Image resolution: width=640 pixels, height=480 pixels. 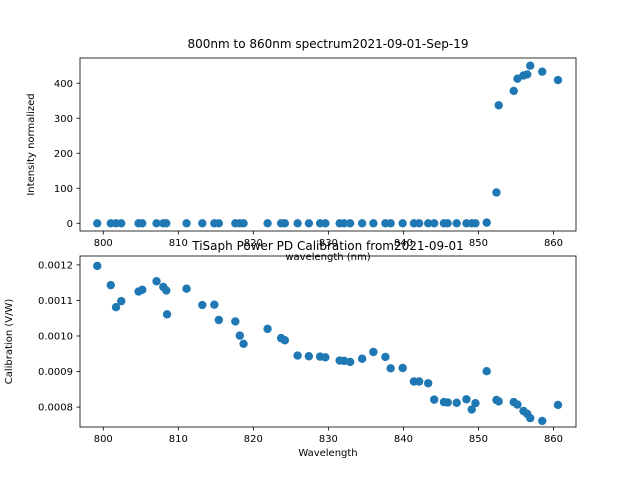 I want to click on spectrum-y-tick-label: 0, so click(x=70, y=224).